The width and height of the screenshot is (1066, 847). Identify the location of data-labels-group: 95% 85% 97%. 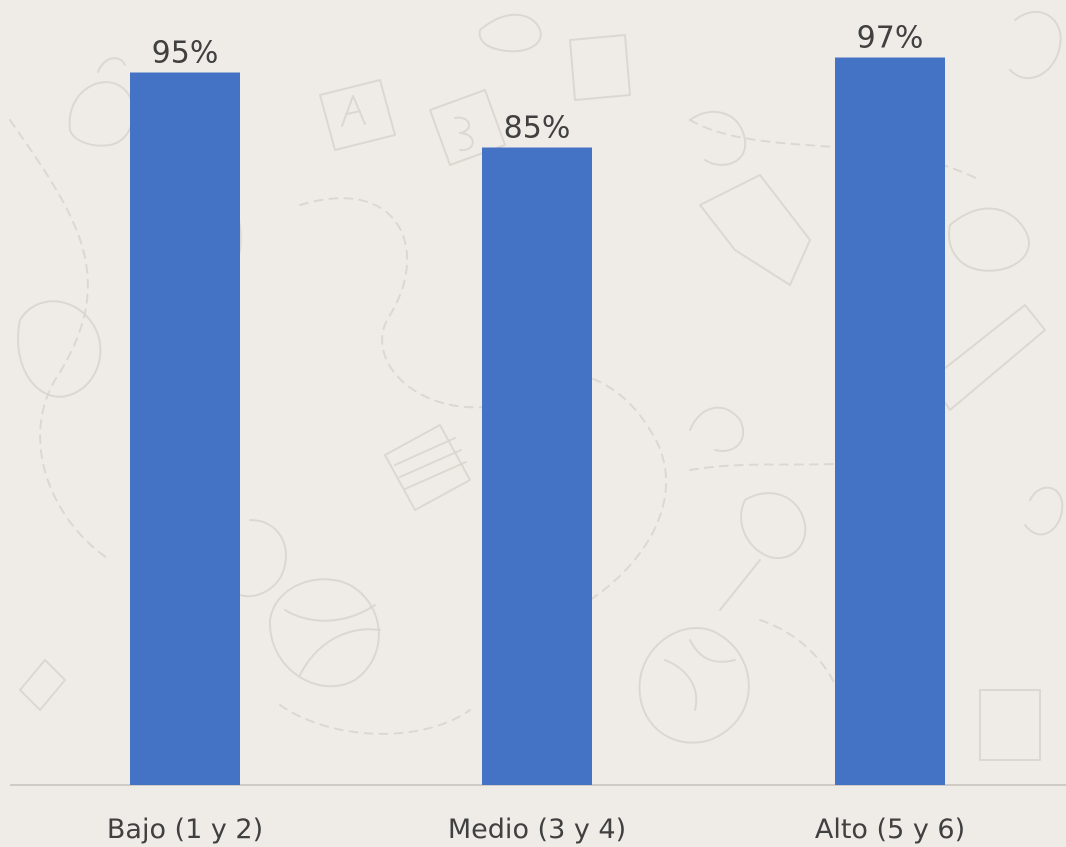
(538, 83).